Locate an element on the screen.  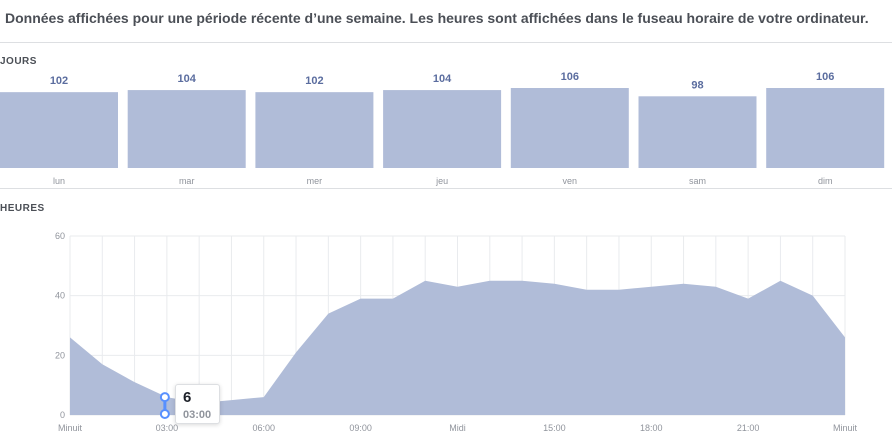
y-tick-label: 20 is located at coordinates (60, 355).